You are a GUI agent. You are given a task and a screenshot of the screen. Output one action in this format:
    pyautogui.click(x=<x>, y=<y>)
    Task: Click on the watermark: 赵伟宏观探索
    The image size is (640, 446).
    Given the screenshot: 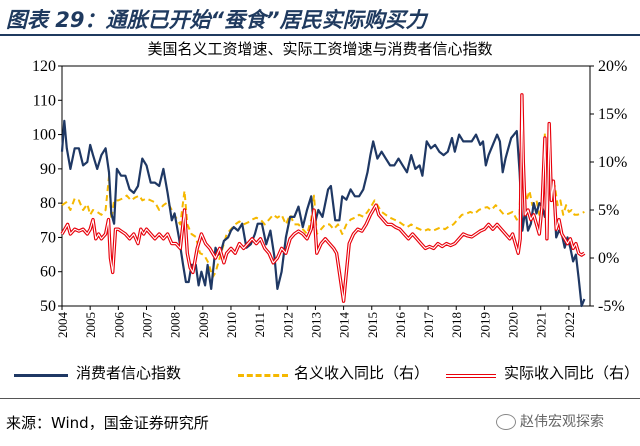 What is the action you would take?
    pyautogui.click(x=550, y=421)
    